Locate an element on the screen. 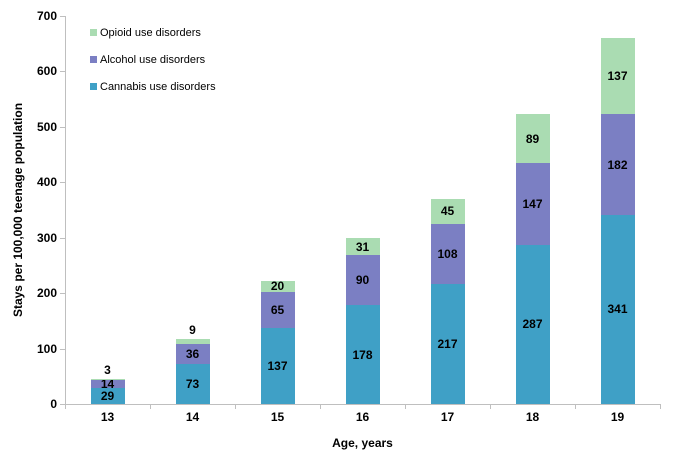 Image resolution: width=674 pixels, height=463 pixels. bar-label-cannabis-18: 287 is located at coordinates (532, 324).